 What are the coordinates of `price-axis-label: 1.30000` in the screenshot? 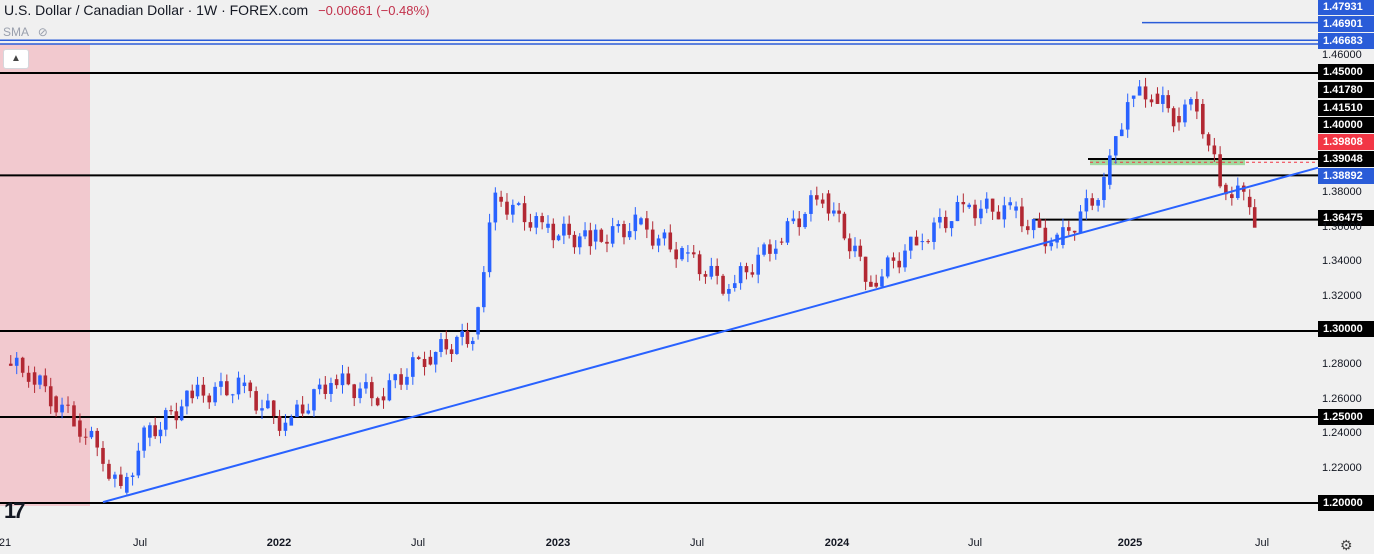 It's located at (1346, 329).